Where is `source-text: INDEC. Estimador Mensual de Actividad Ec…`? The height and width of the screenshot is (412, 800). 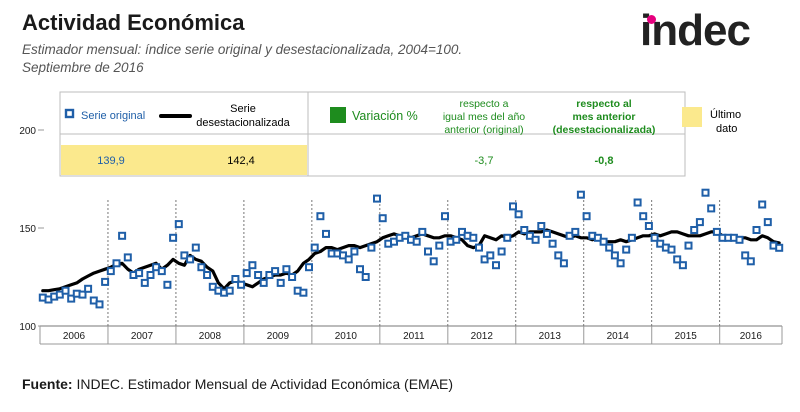
source-text: INDEC. Estimador Mensual de Actividad Ec… is located at coordinates (263, 384).